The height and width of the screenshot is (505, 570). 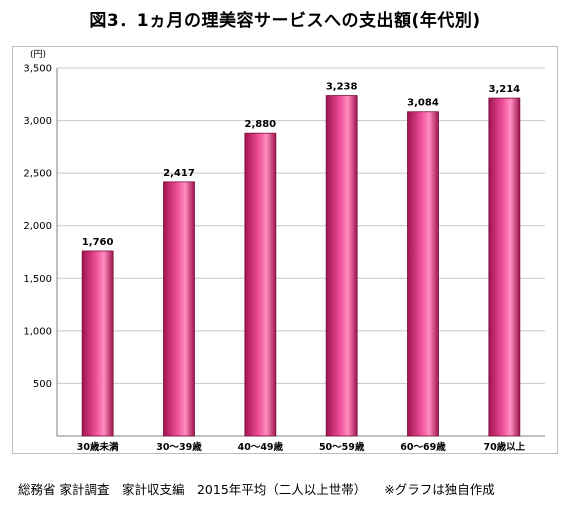 I want to click on bar-value-label: 3,238, so click(x=342, y=87).